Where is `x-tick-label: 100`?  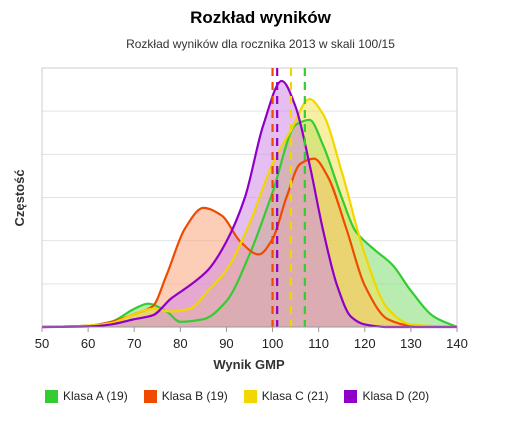 x-tick-label: 100 is located at coordinates (273, 343).